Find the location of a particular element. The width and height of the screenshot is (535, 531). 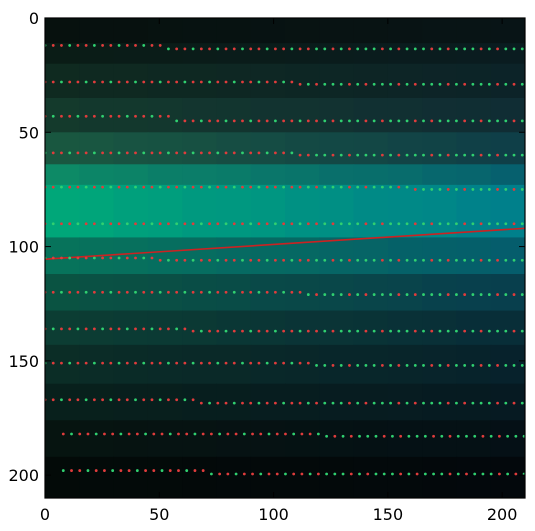

fitted-line is located at coordinates (285, 243).